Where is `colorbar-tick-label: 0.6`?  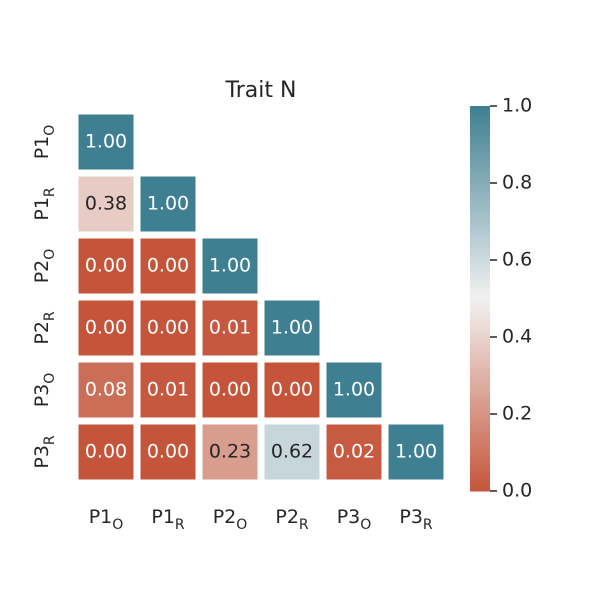
colorbar-tick-label: 0.6 is located at coordinates (517, 260).